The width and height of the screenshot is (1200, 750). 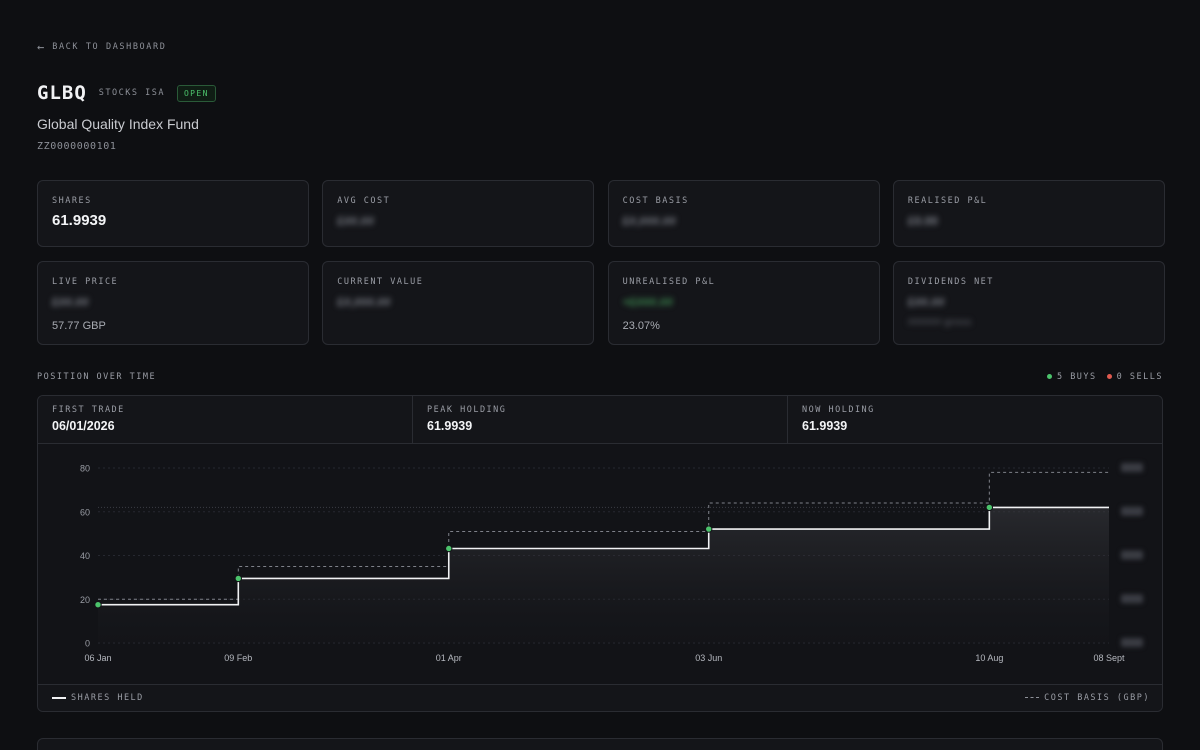 I want to click on x-tick-label: 10 Aug, so click(x=989, y=658).